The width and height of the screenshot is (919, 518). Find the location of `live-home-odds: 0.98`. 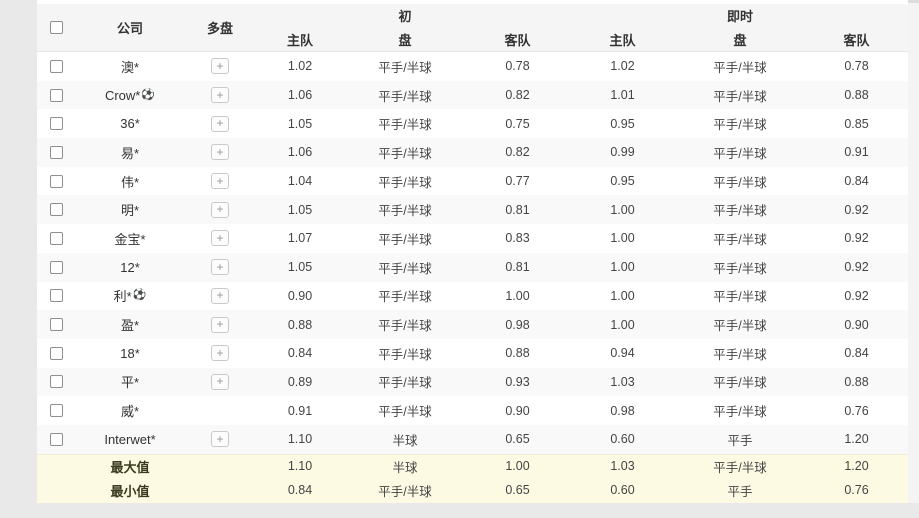

live-home-odds: 0.98 is located at coordinates (622, 410).